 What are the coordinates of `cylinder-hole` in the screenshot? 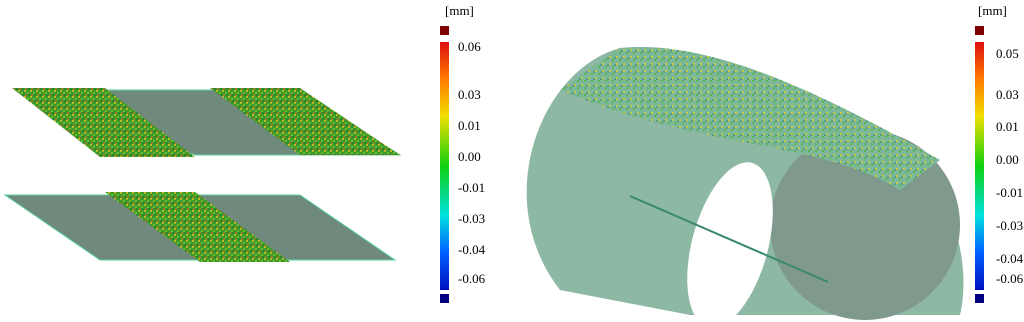 It's located at (730, 242).